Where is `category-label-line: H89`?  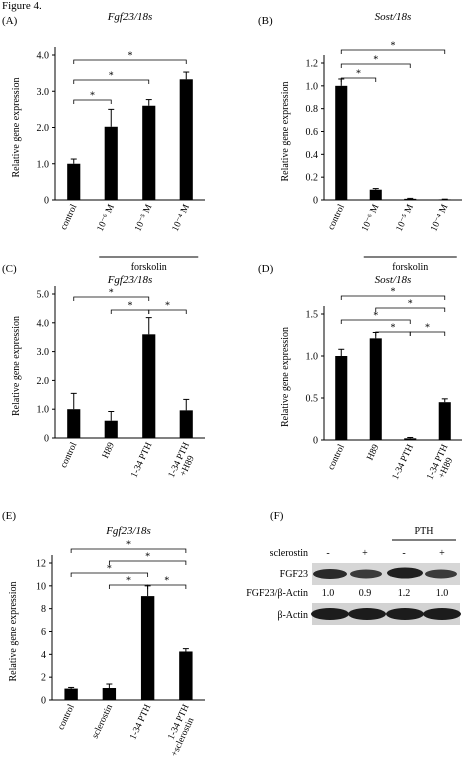
category-label-line: H89 is located at coordinates (373, 452).